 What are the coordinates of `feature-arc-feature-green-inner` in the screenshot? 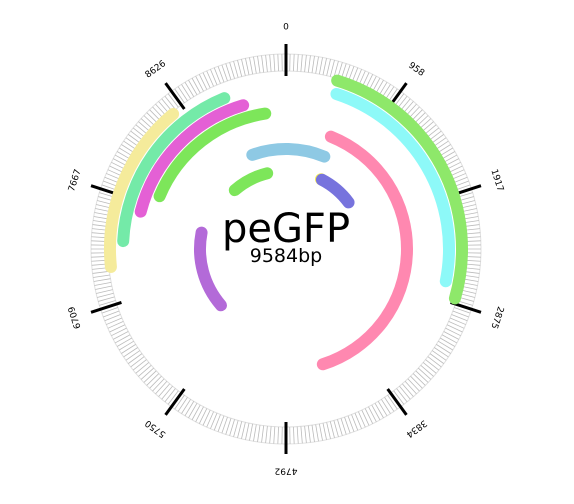 It's located at (251, 182).